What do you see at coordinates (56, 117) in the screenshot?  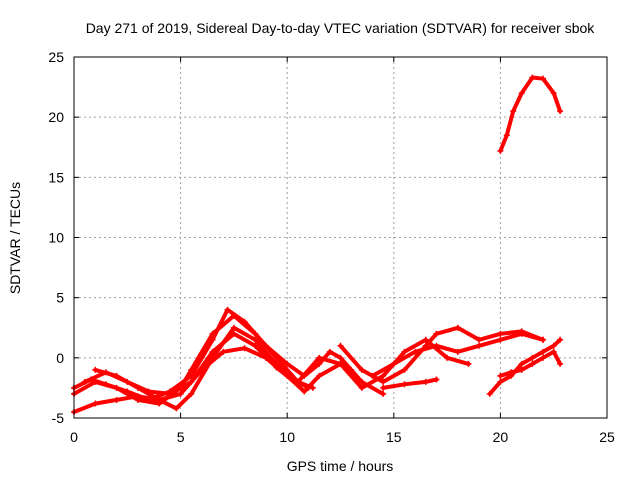 I see `y-tick-label: 20` at bounding box center [56, 117].